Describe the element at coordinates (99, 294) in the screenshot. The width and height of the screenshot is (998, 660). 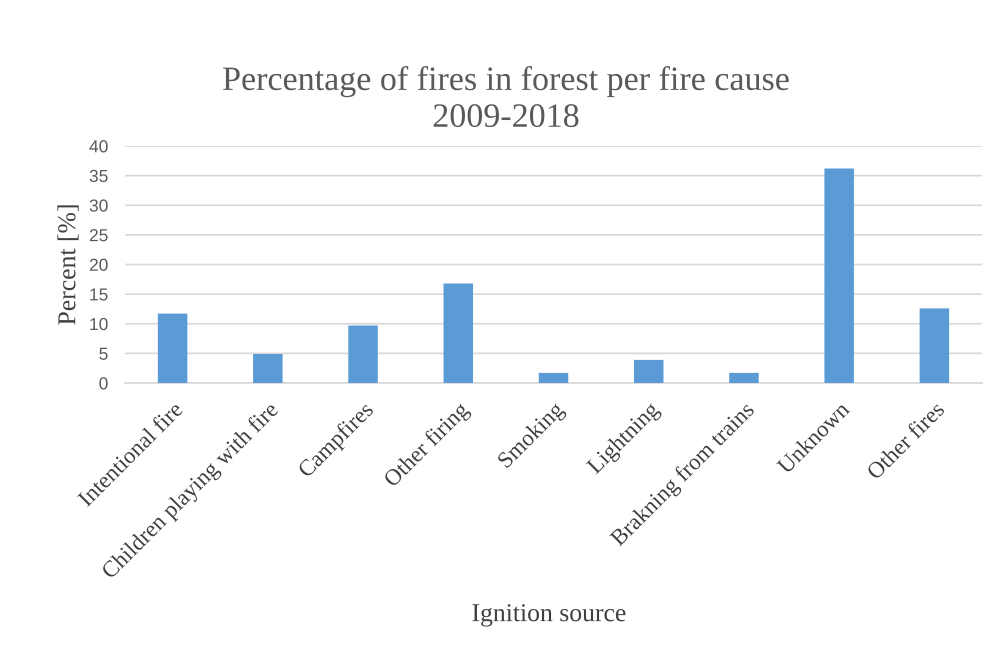
I see `y-tick-label: 15` at that location.